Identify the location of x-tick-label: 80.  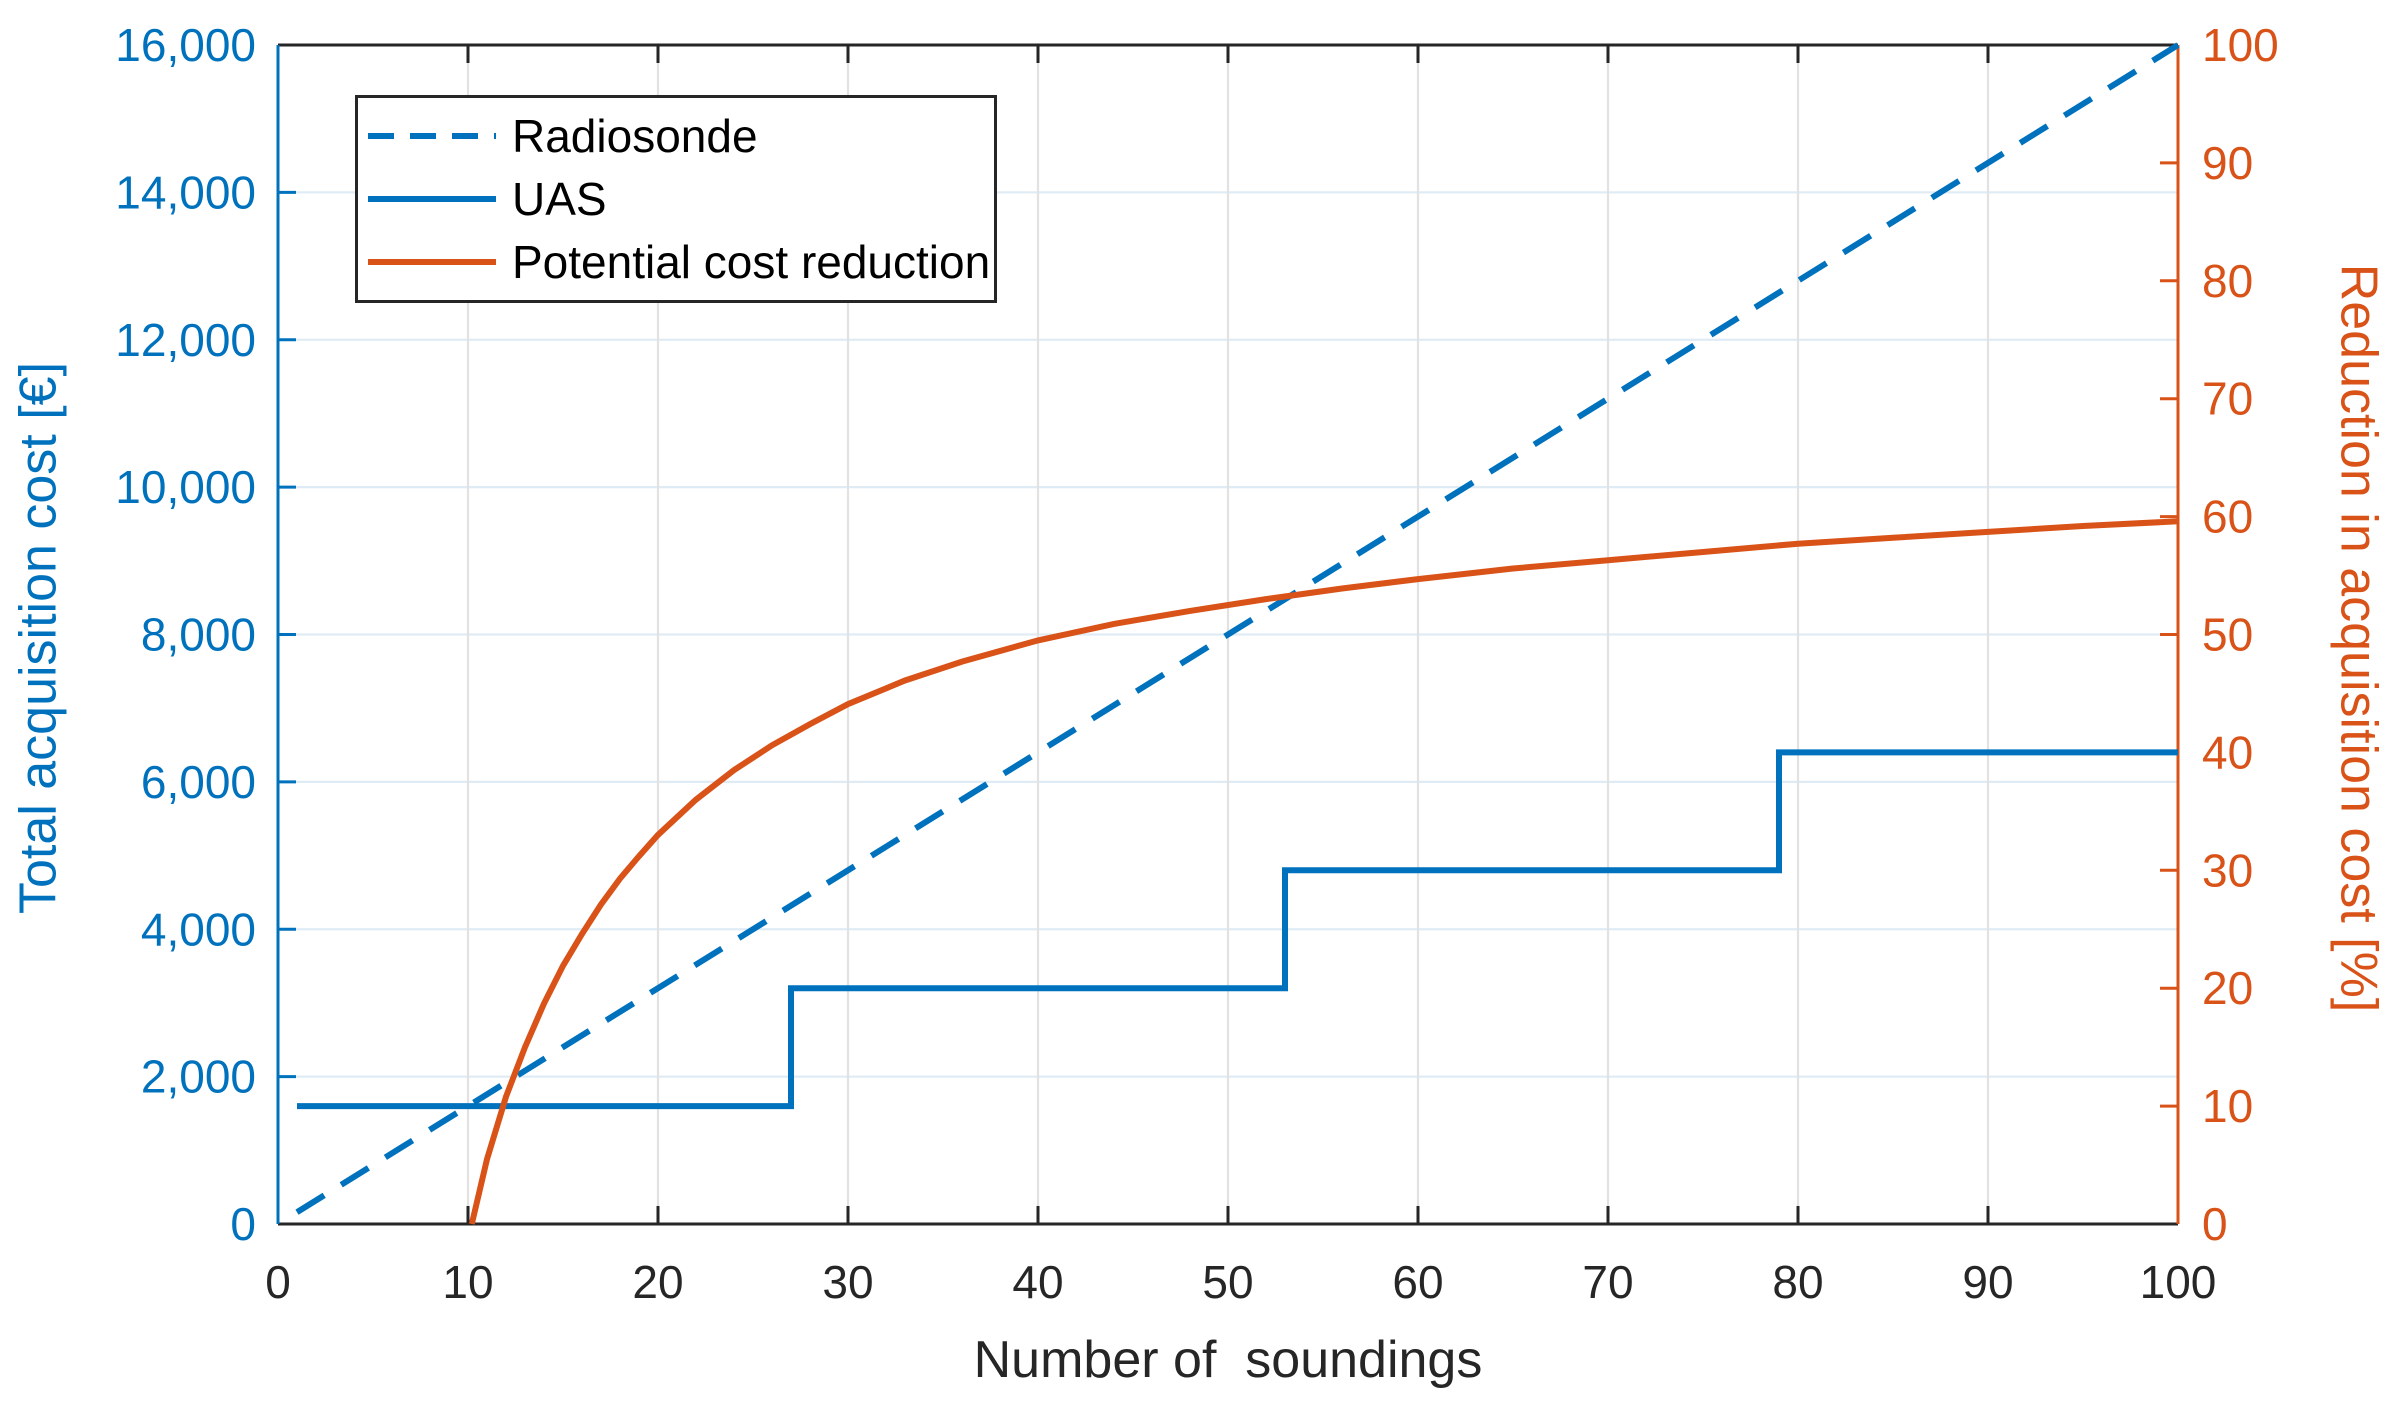
(1797, 1282).